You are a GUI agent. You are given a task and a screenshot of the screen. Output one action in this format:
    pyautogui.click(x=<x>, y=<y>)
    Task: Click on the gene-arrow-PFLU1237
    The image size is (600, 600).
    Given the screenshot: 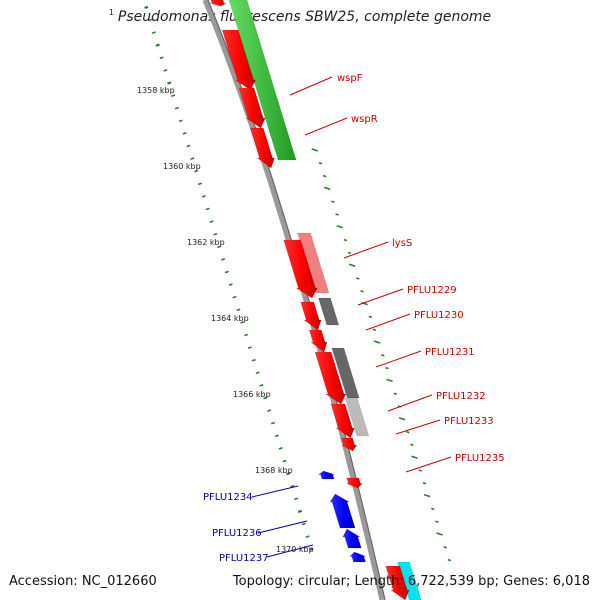 What is the action you would take?
    pyautogui.click(x=352, y=538)
    